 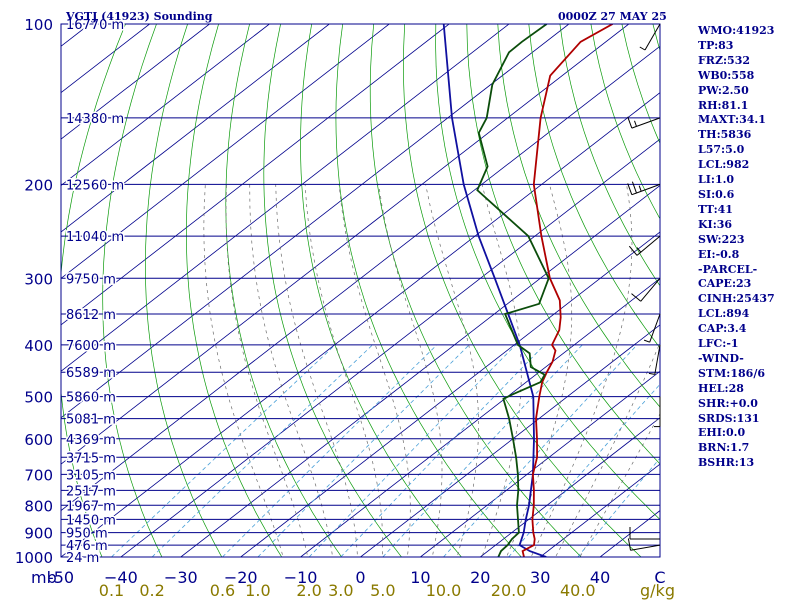 What do you see at coordinates (38, 279) in the screenshot?
I see `pressure-tick-label: 300` at bounding box center [38, 279].